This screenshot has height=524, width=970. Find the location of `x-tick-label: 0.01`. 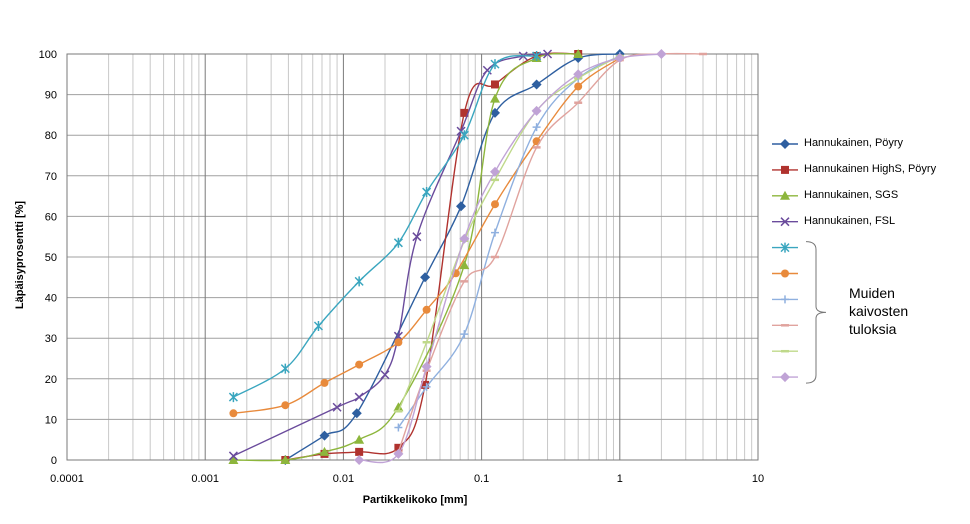

x-tick-label: 0.01 is located at coordinates (343, 479).